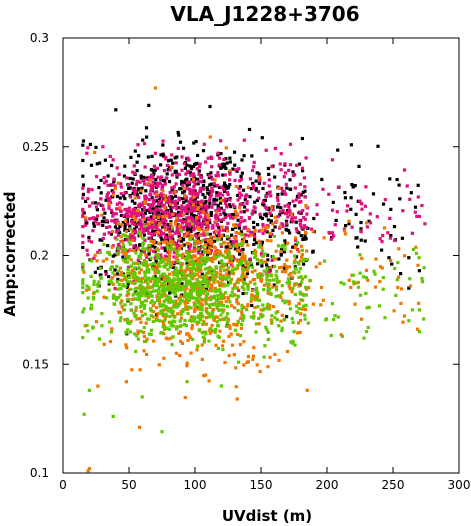  Describe the element at coordinates (128, 485) in the screenshot. I see `x-tick-label: 50` at that location.